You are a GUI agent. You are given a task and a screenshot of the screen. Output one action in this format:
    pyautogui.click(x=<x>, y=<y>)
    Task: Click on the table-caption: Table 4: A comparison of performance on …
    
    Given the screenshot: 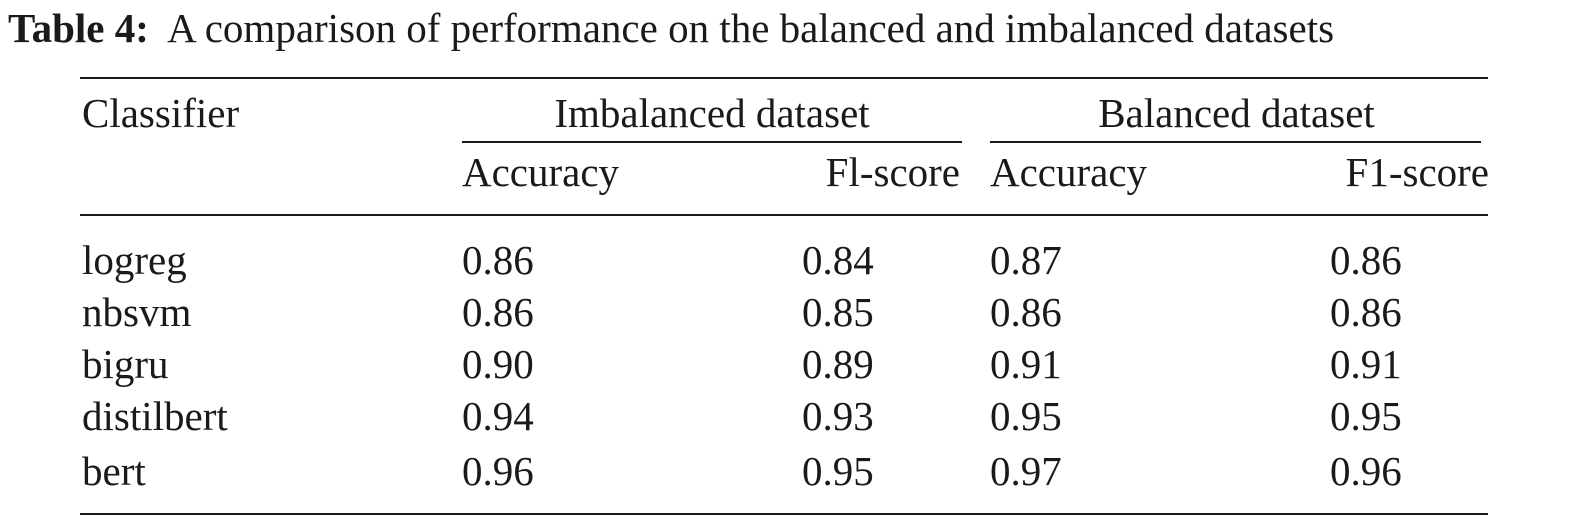 What is the action you would take?
    pyautogui.click(x=671, y=28)
    